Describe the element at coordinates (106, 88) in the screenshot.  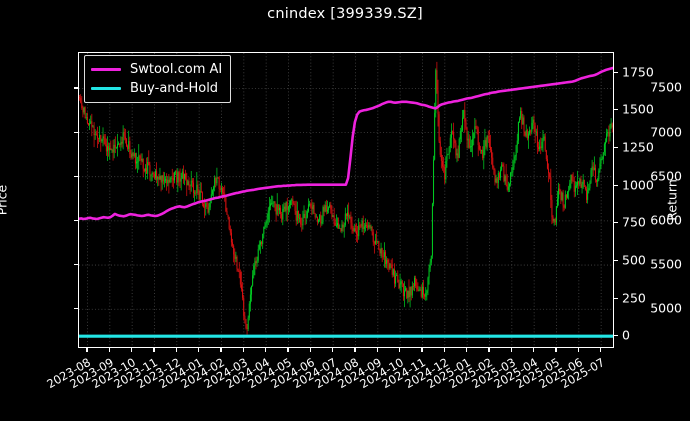
I see `legend-swatch-buy-and-hold` at that location.